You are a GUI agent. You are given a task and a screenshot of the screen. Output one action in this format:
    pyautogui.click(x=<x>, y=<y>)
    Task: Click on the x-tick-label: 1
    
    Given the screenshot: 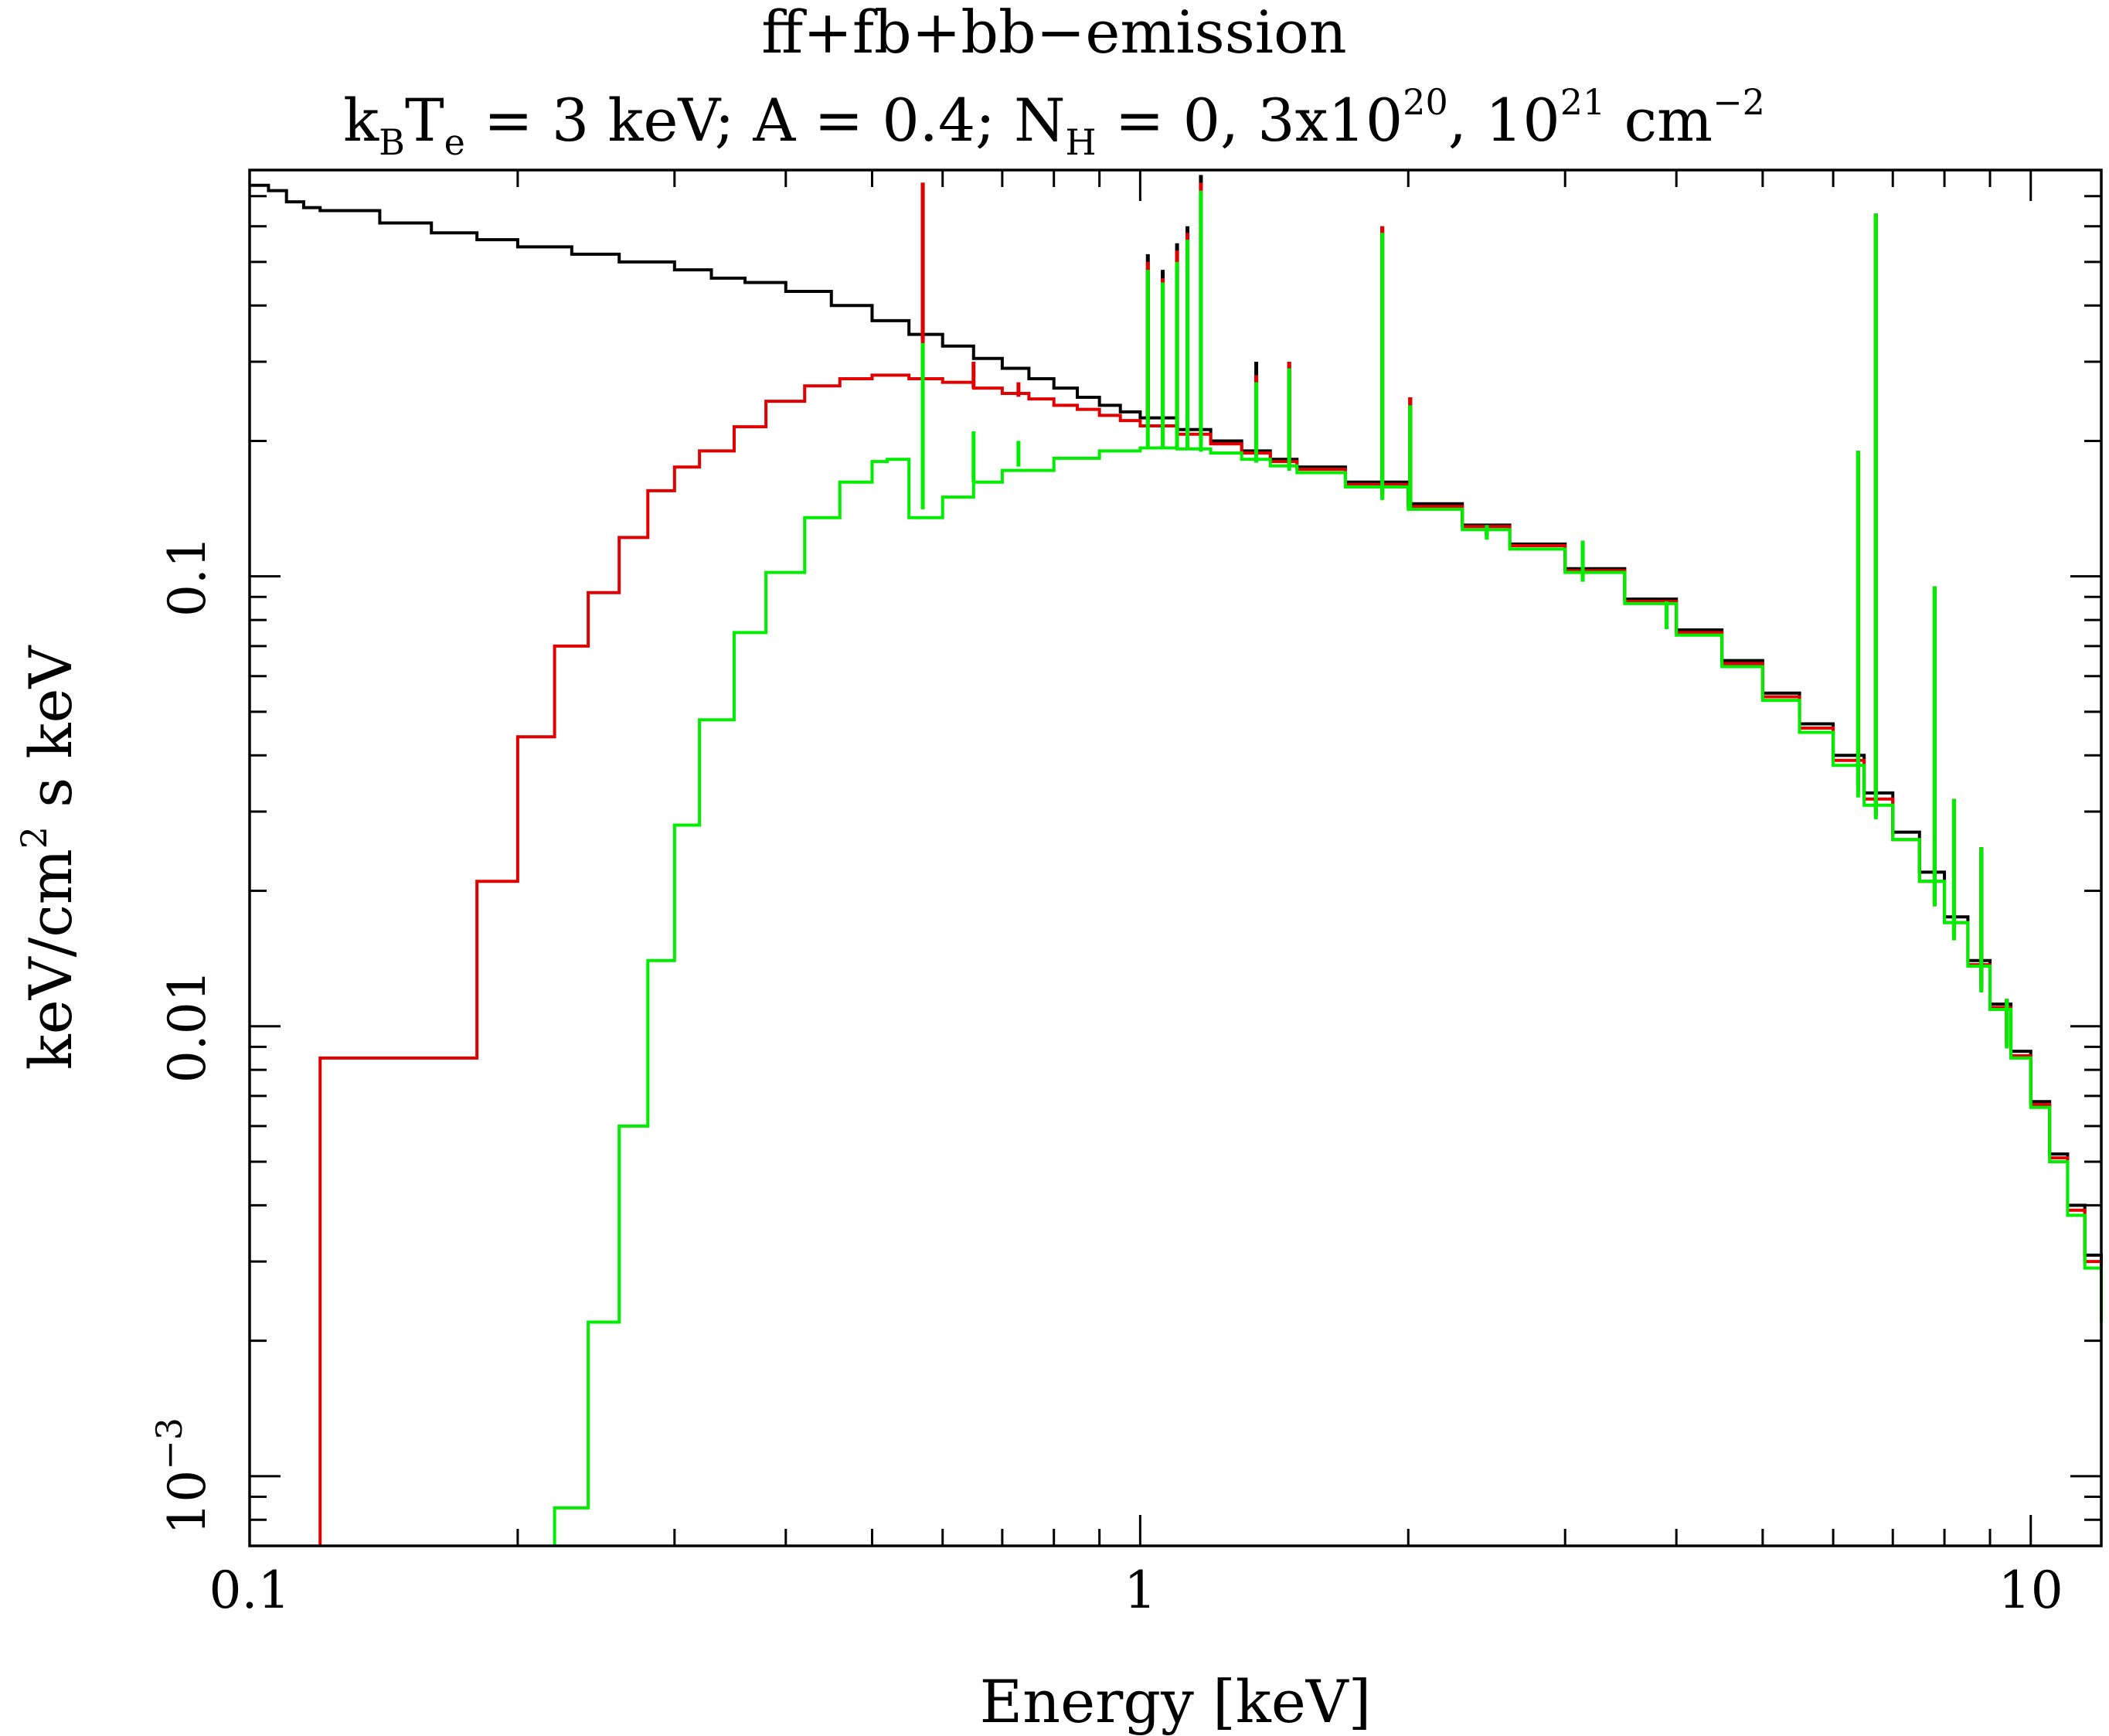 What is the action you would take?
    pyautogui.click(x=1140, y=1591)
    